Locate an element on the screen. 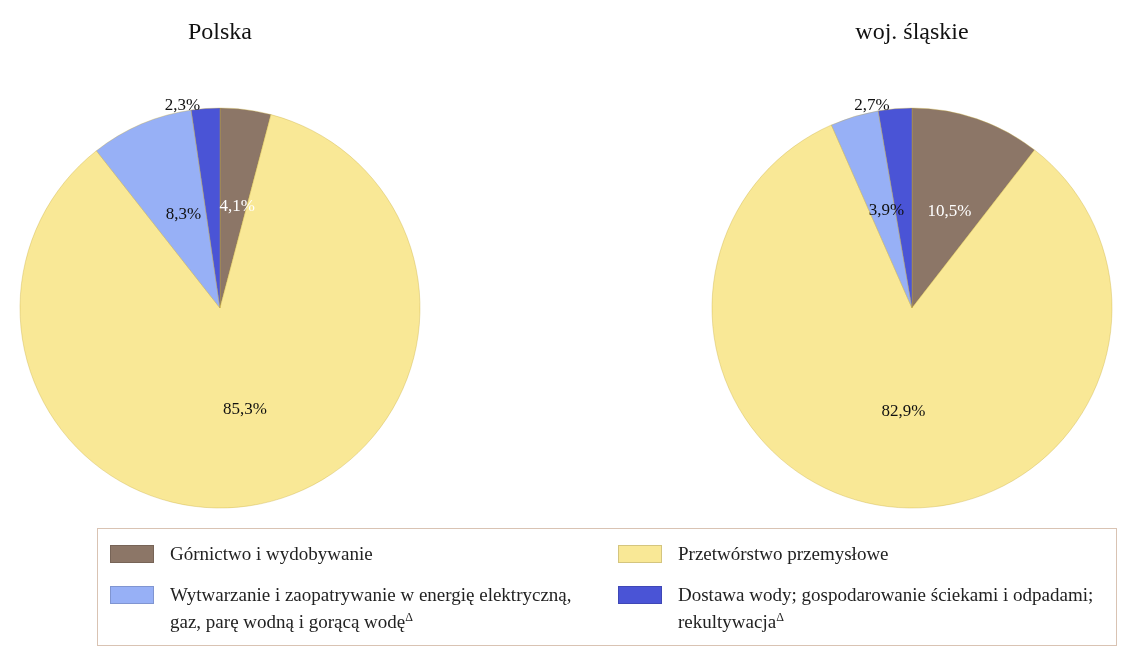 Image resolution: width=1124 pixels, height=650 pixels. data-label: 2,7% is located at coordinates (872, 105).